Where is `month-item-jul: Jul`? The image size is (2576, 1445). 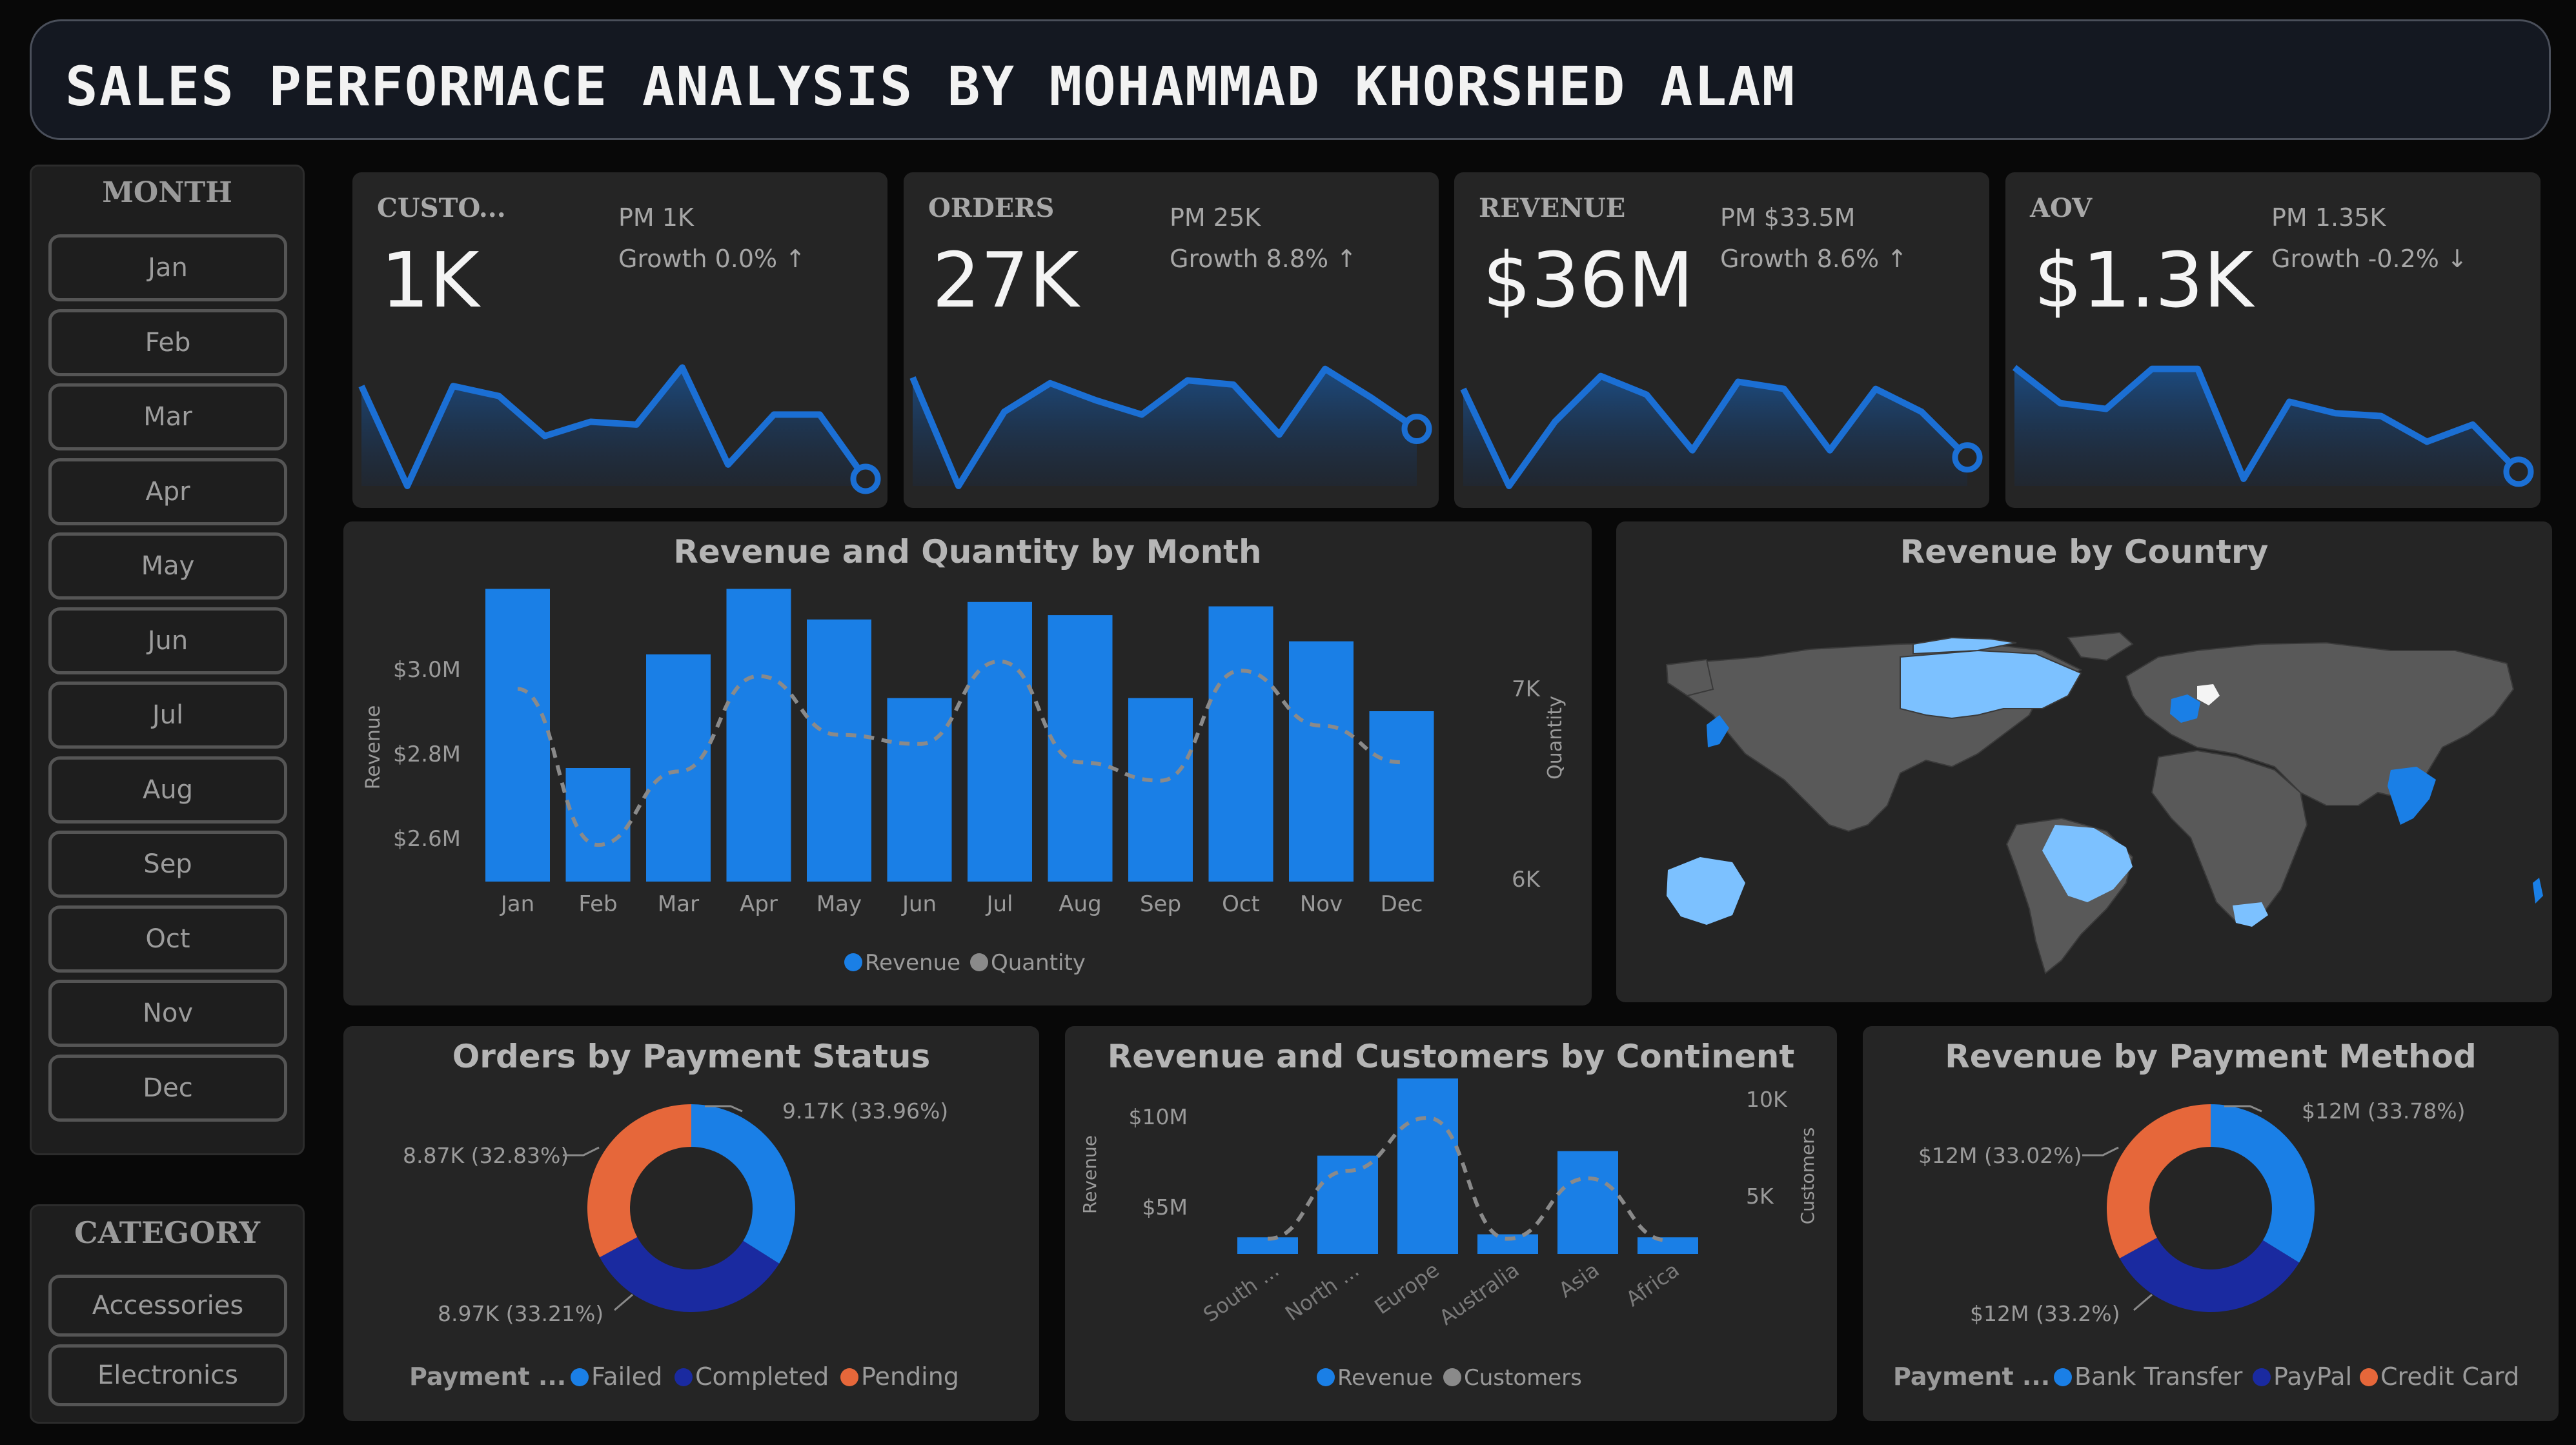 month-item-jul: Jul is located at coordinates (167, 715).